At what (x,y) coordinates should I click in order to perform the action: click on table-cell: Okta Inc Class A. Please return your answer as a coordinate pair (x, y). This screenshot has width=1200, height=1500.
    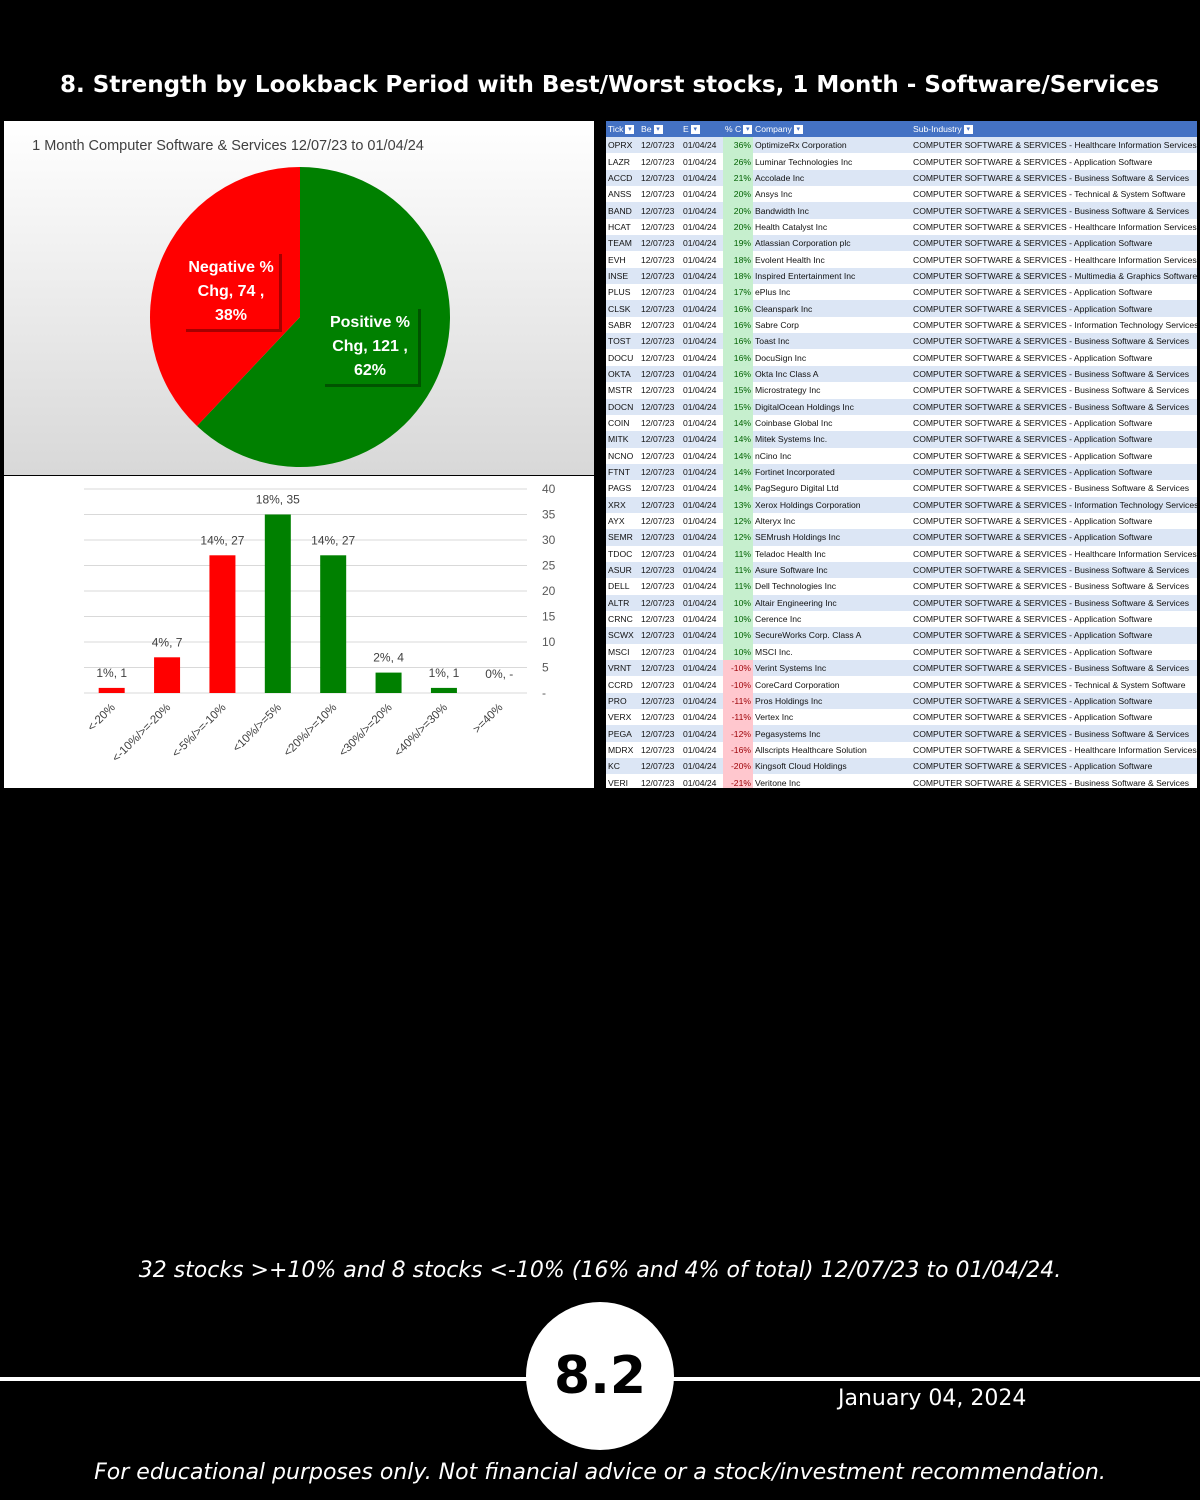
    Looking at the image, I should click on (832, 374).